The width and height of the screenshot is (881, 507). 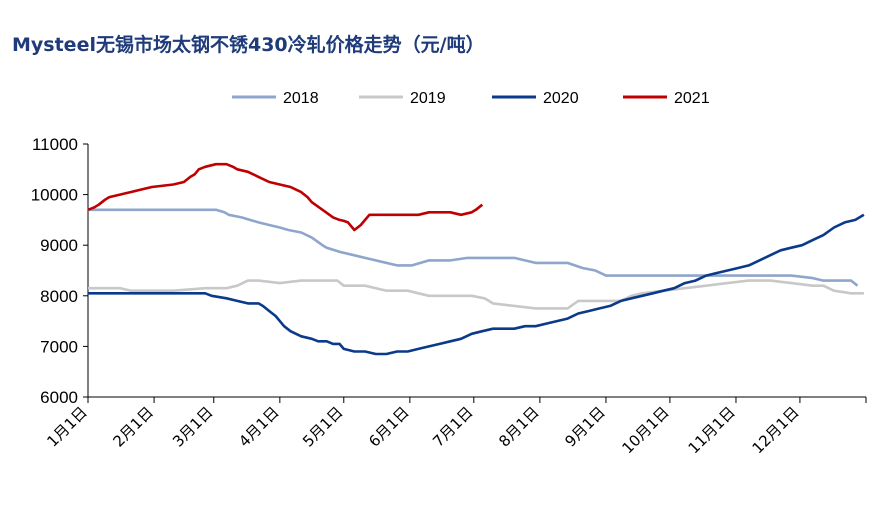 I want to click on y-tick-label: 6000, so click(x=59, y=397).